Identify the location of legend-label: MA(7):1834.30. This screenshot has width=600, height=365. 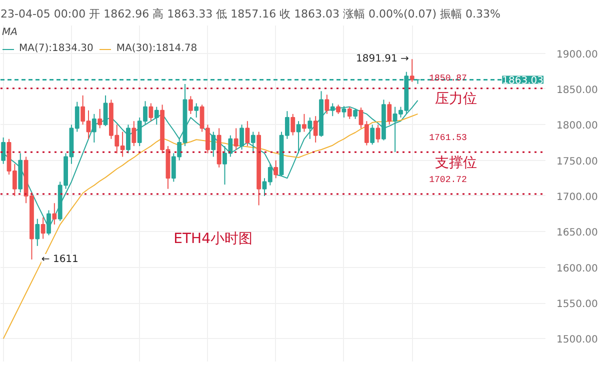
(56, 48).